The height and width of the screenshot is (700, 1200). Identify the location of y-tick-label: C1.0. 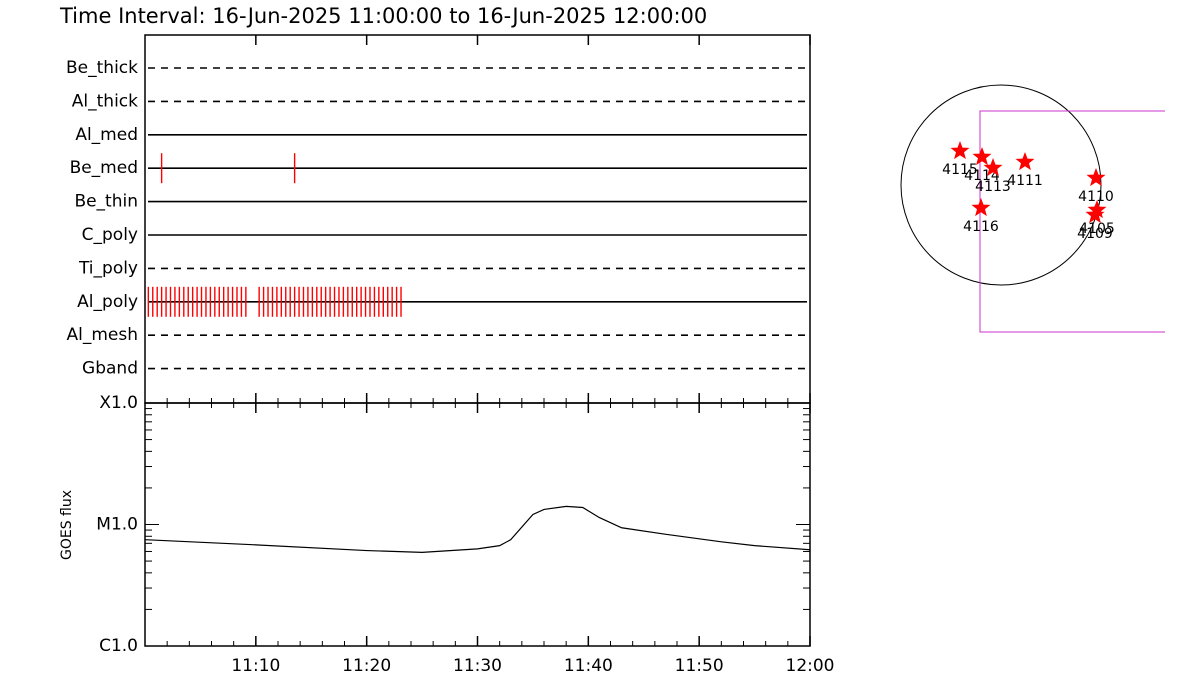
(118, 646).